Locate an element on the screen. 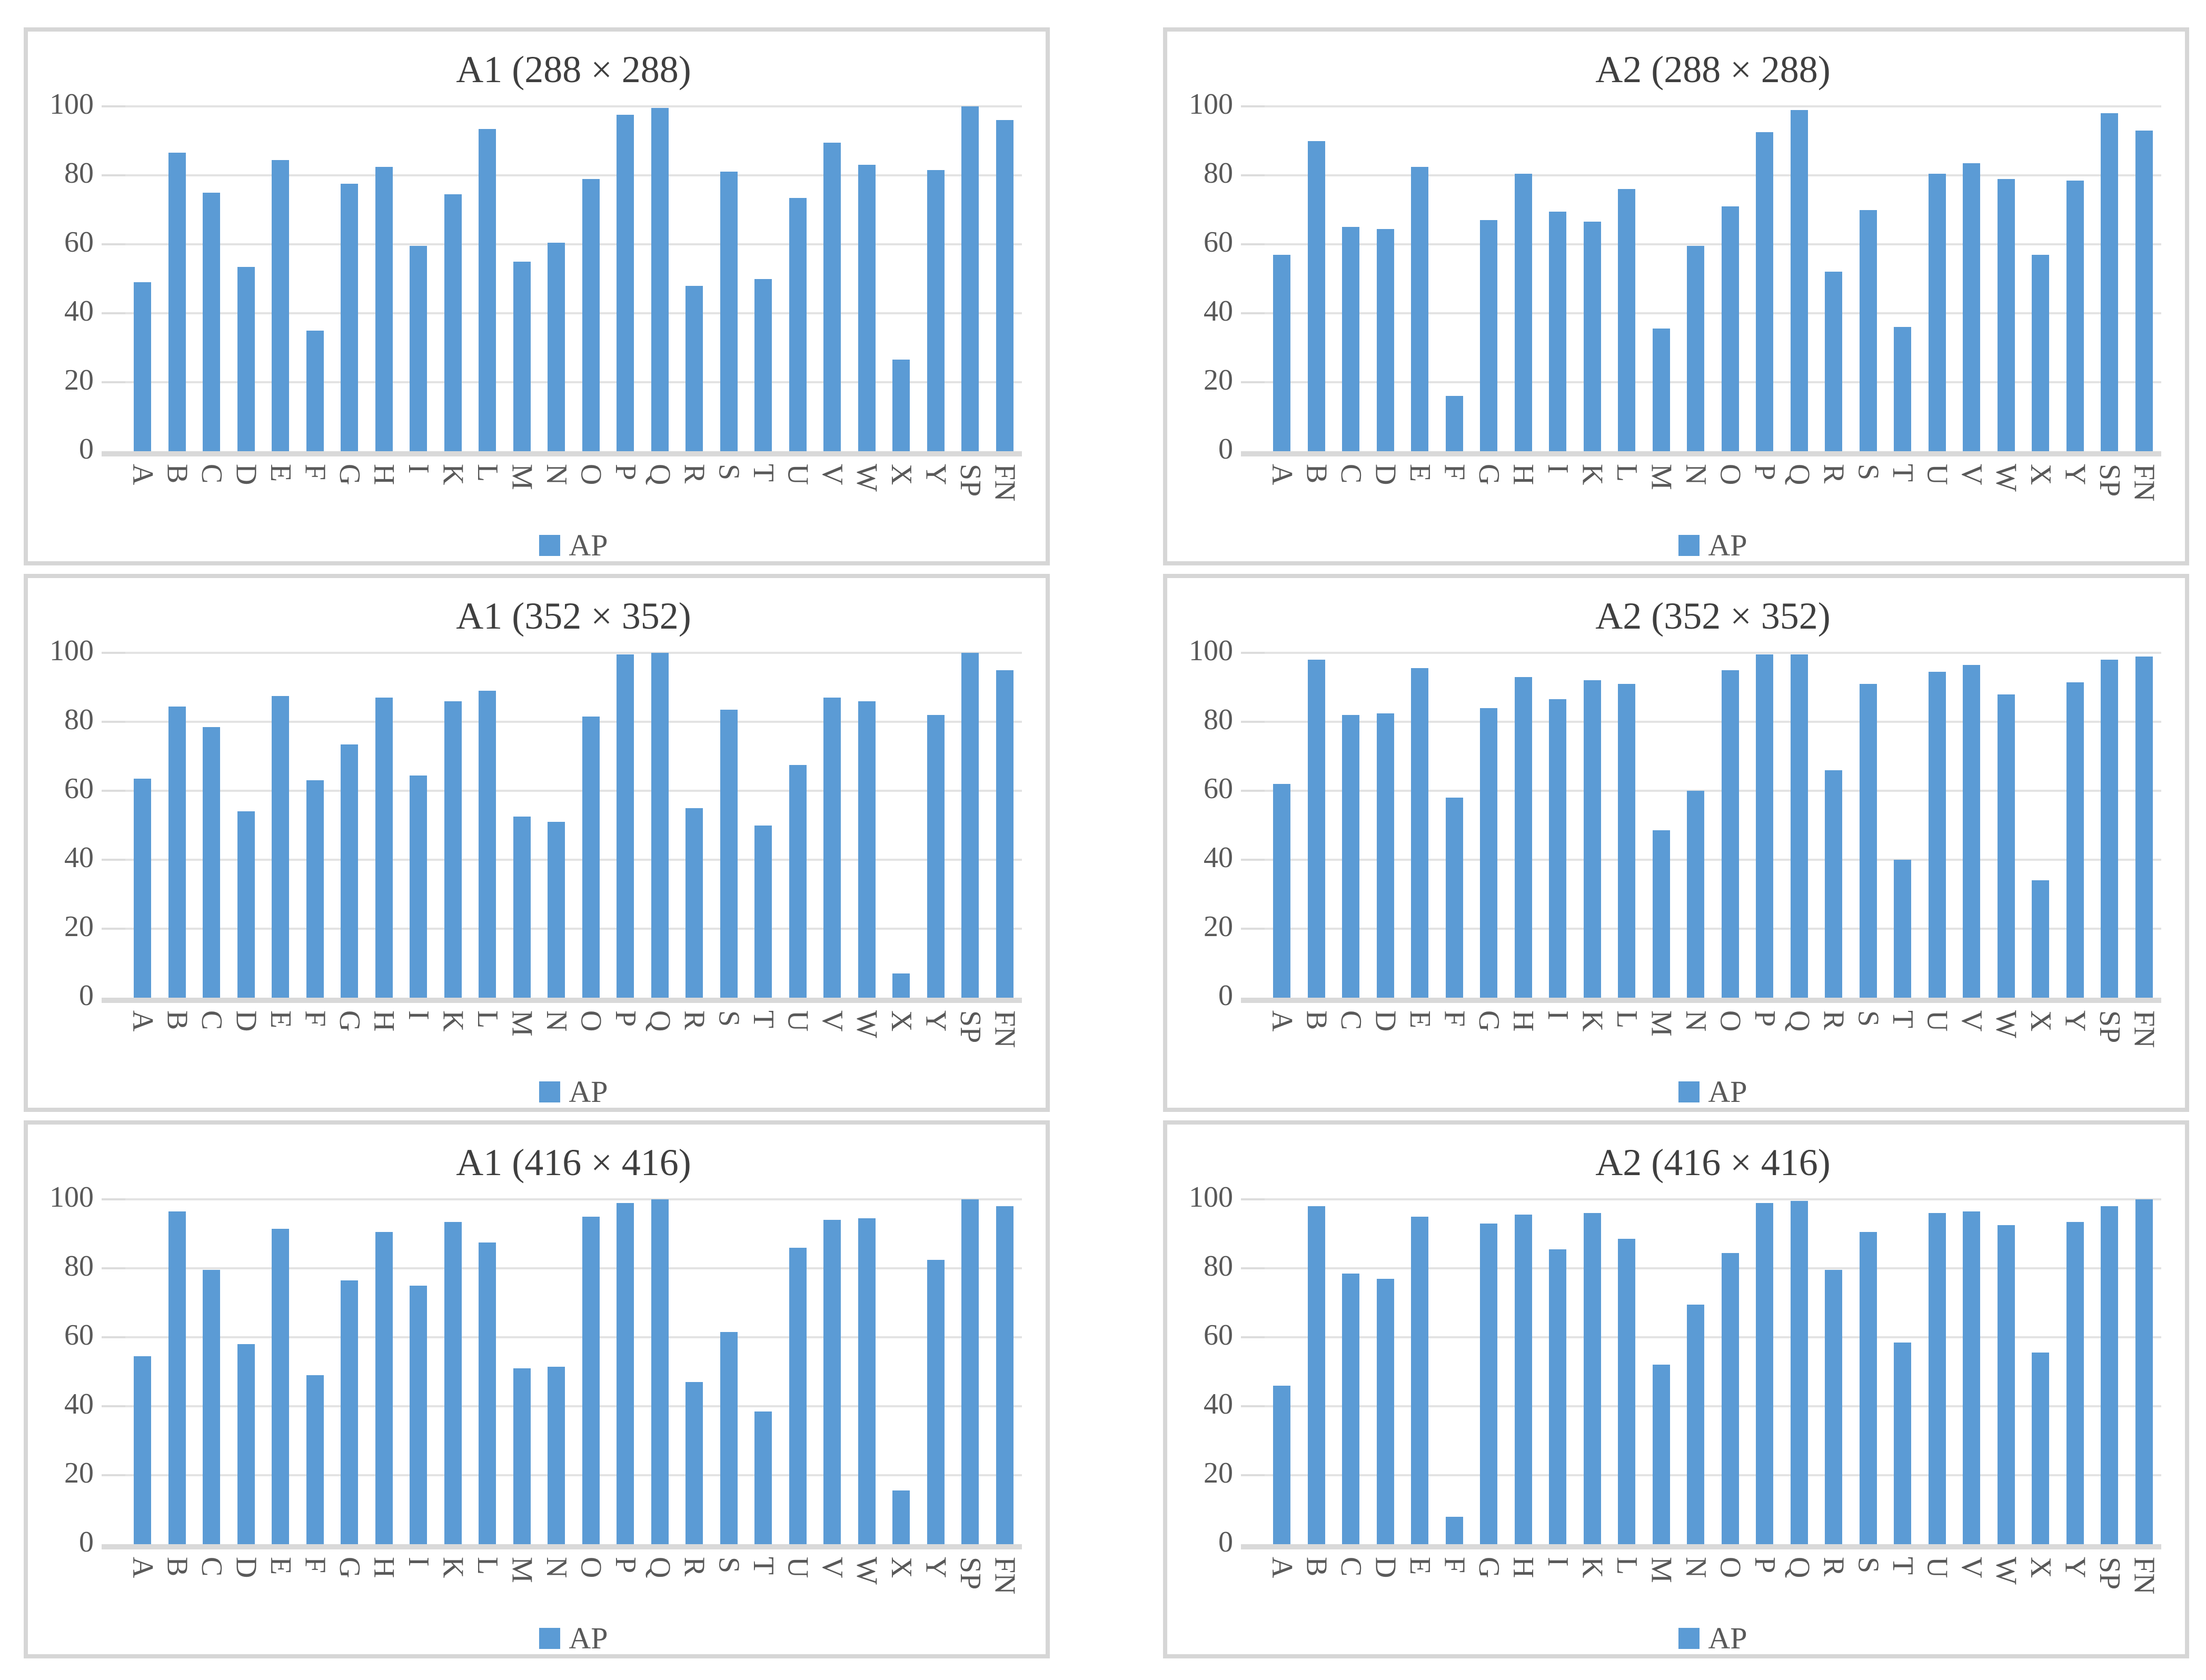  x-axis-label: V is located at coordinates (1971, 474).